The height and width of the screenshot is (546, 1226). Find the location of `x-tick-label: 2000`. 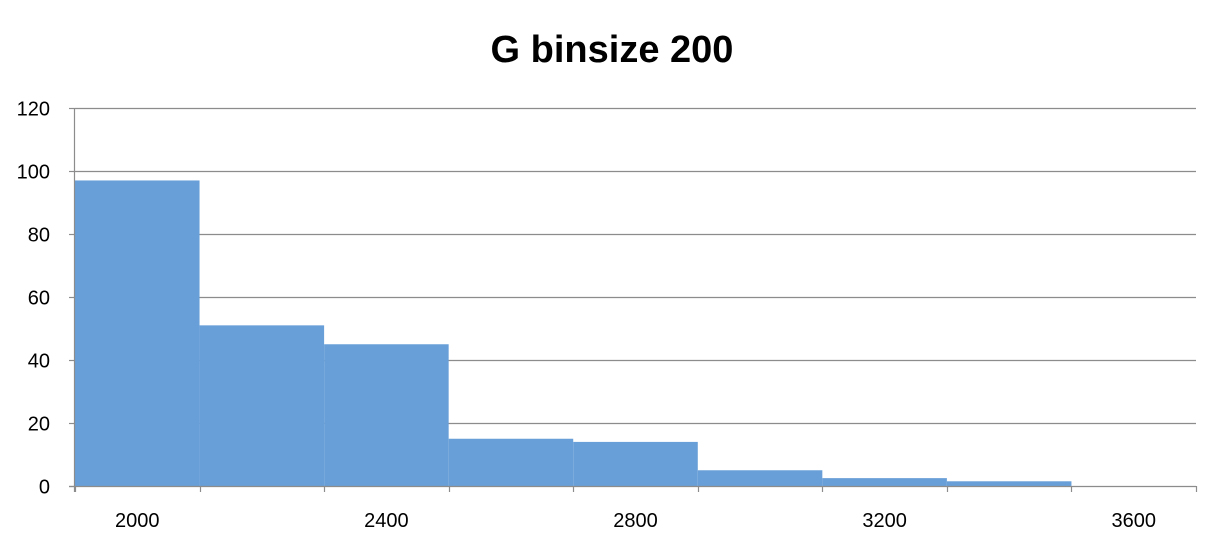

x-tick-label: 2000 is located at coordinates (137, 521).